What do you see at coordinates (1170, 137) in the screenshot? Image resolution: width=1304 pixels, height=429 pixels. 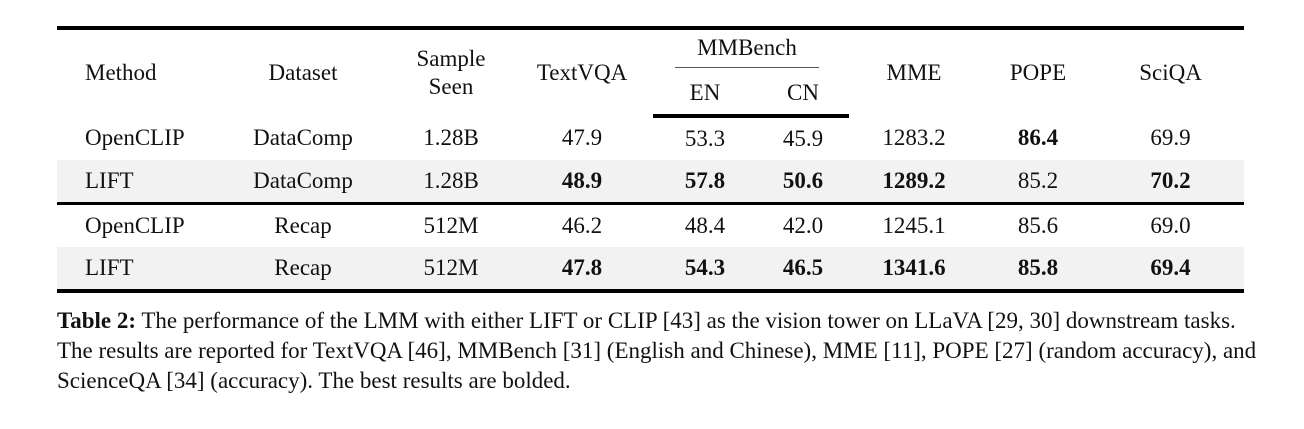 I see `cell-sciqa: 69.9` at bounding box center [1170, 137].